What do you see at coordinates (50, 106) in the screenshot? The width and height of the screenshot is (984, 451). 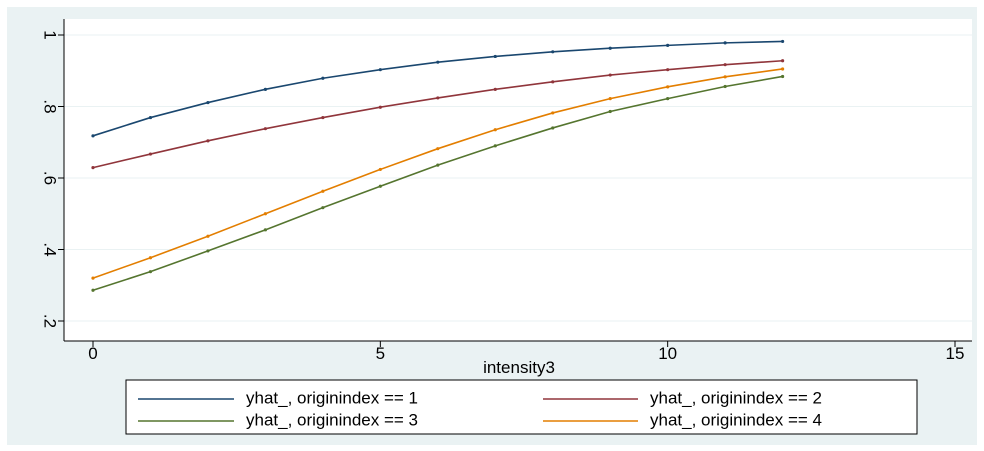 I see `y-tick-label-3: .8` at bounding box center [50, 106].